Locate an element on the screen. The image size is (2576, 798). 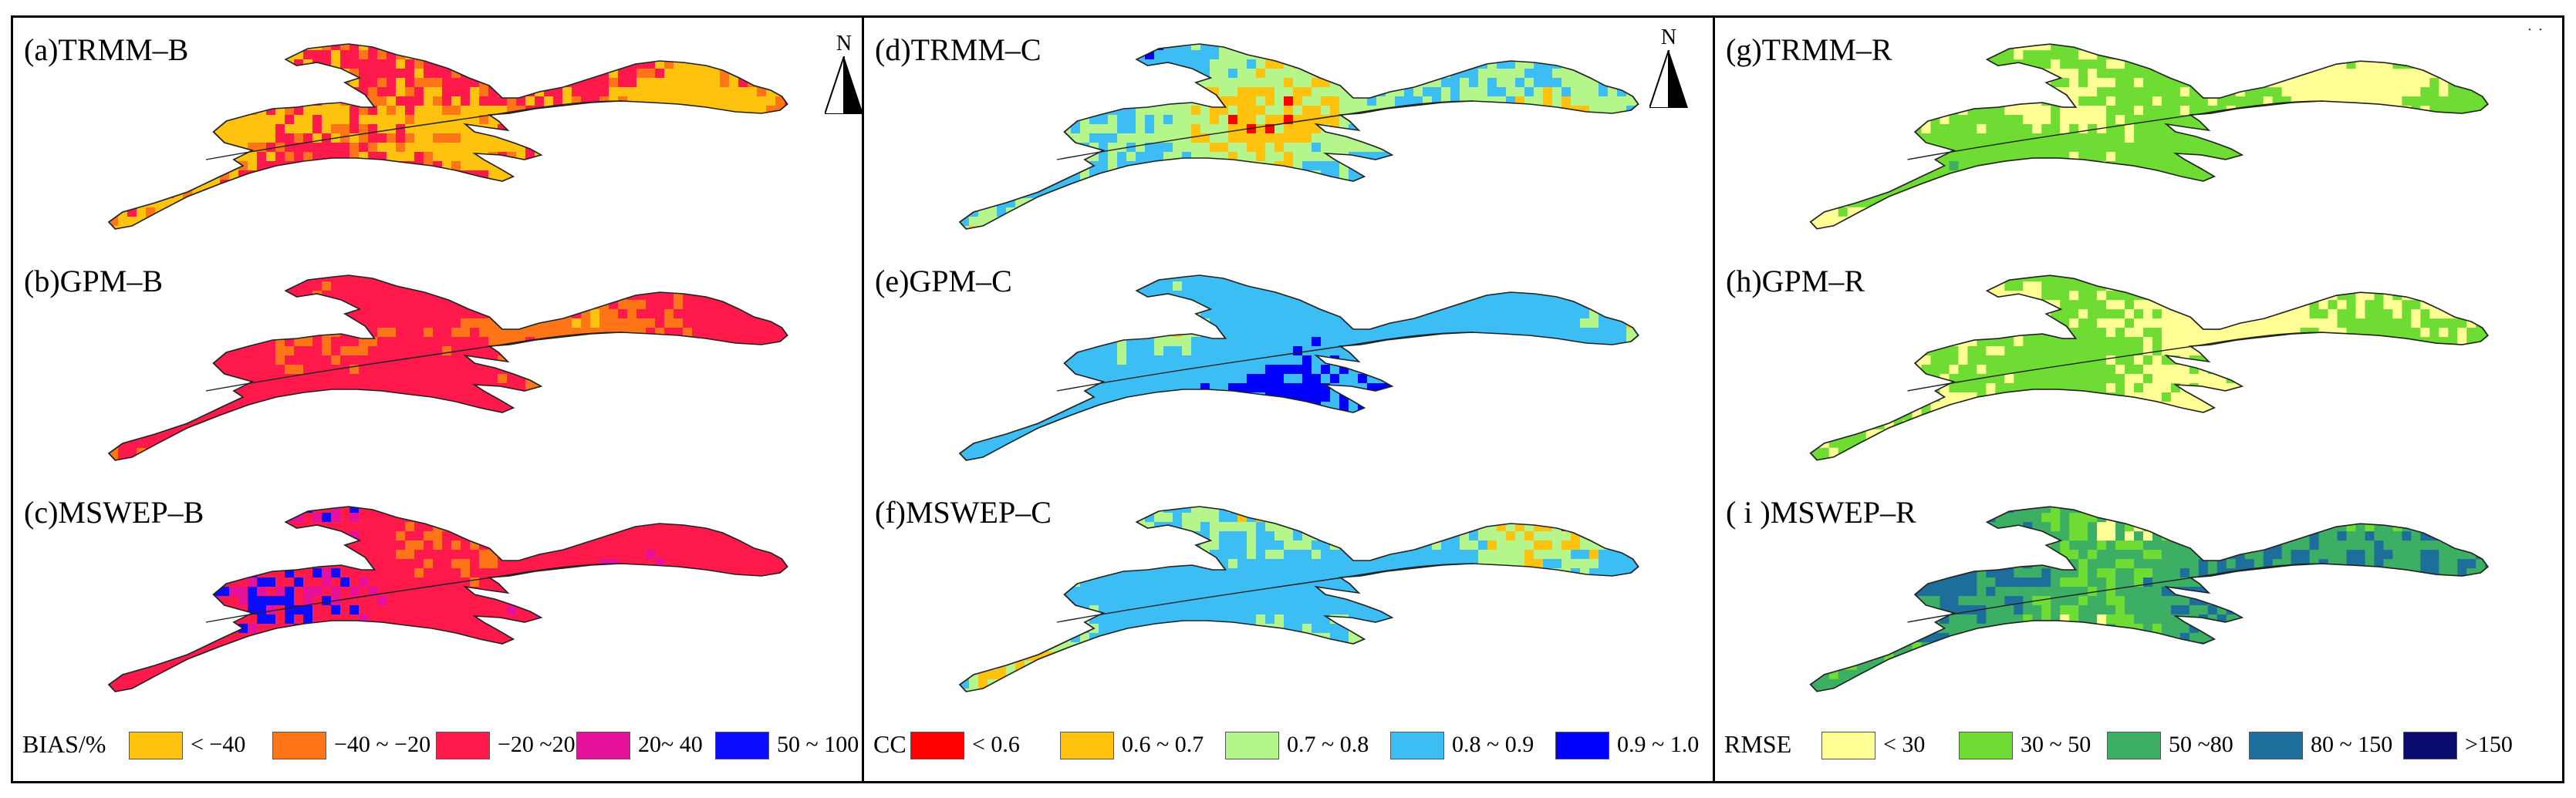
legend-label: 0.6 ~ 0.7 is located at coordinates (1163, 745).